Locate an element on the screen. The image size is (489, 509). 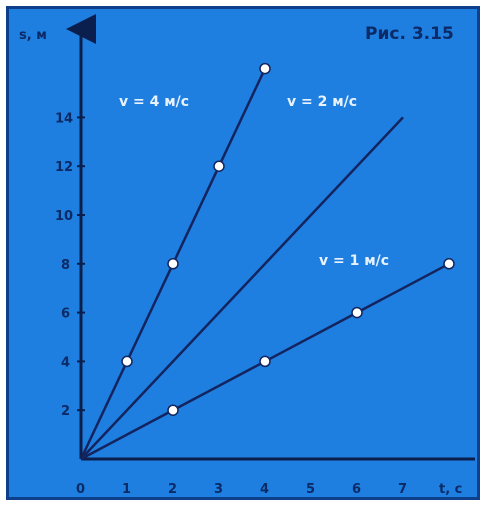
y-tick-label: 6 is located at coordinates (65, 314).